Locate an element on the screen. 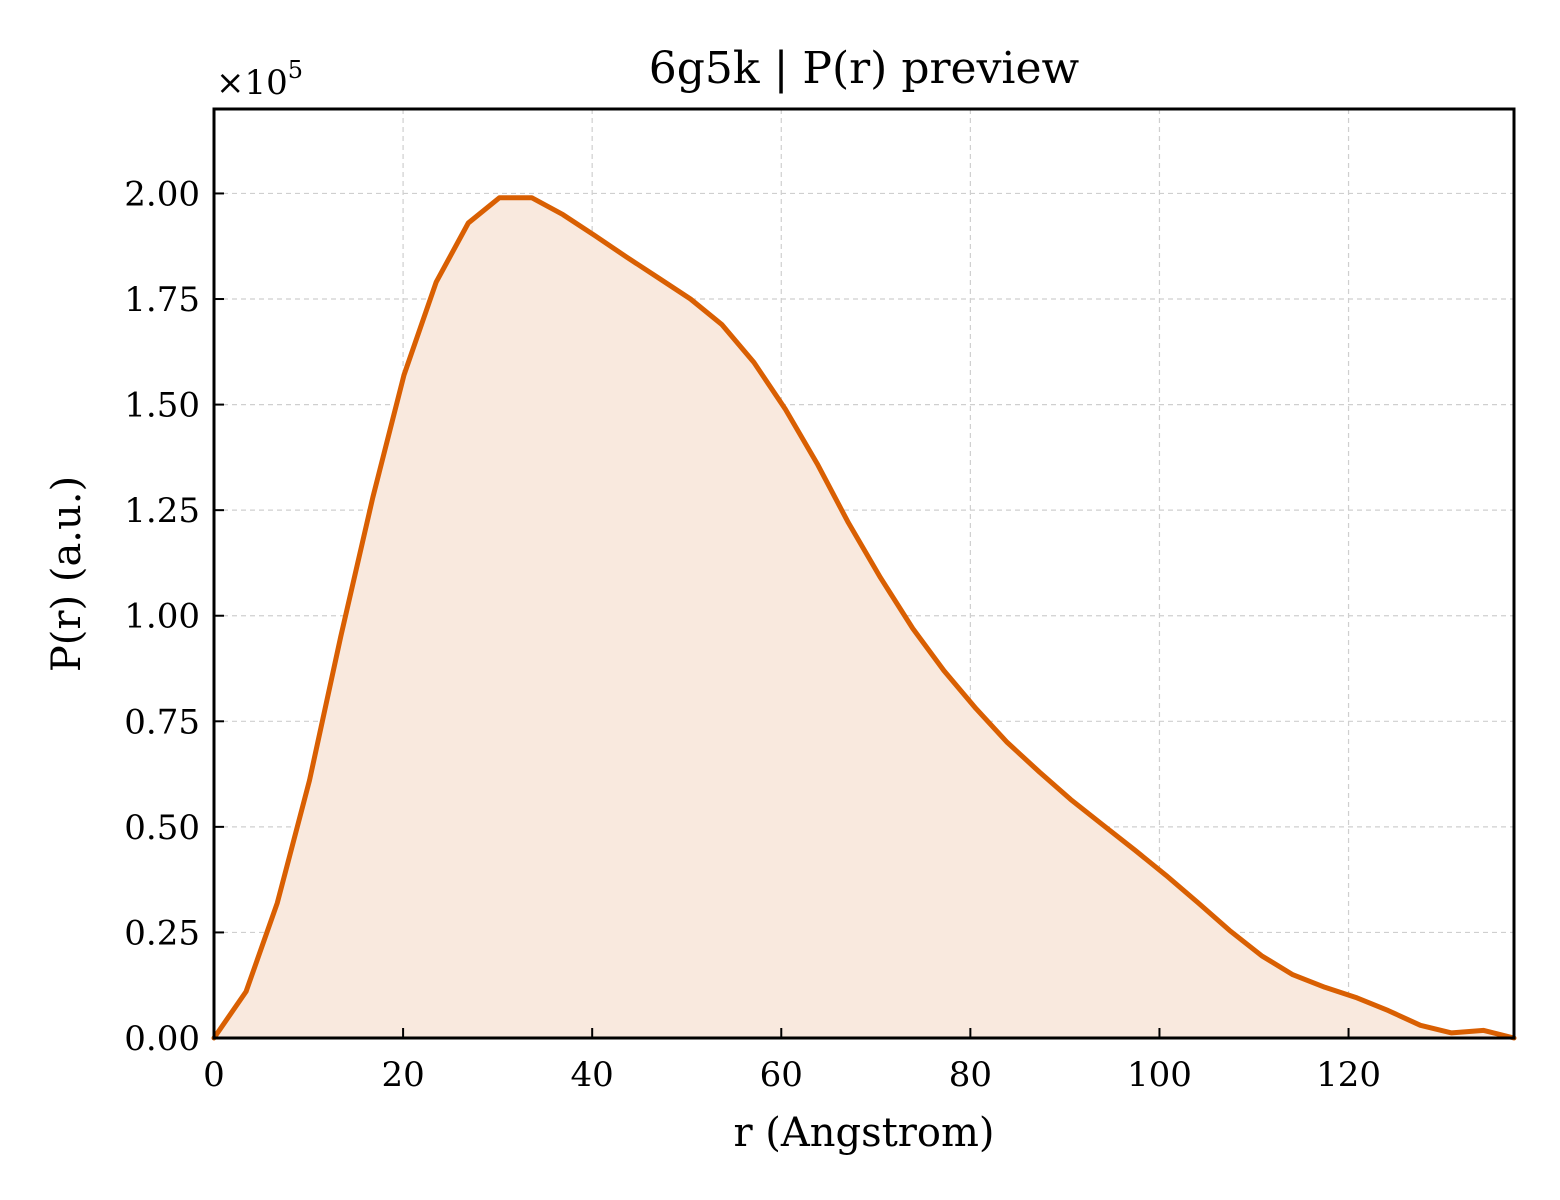 The height and width of the screenshot is (1200, 1560). y-scale-base: ×10 is located at coordinates (252, 83).